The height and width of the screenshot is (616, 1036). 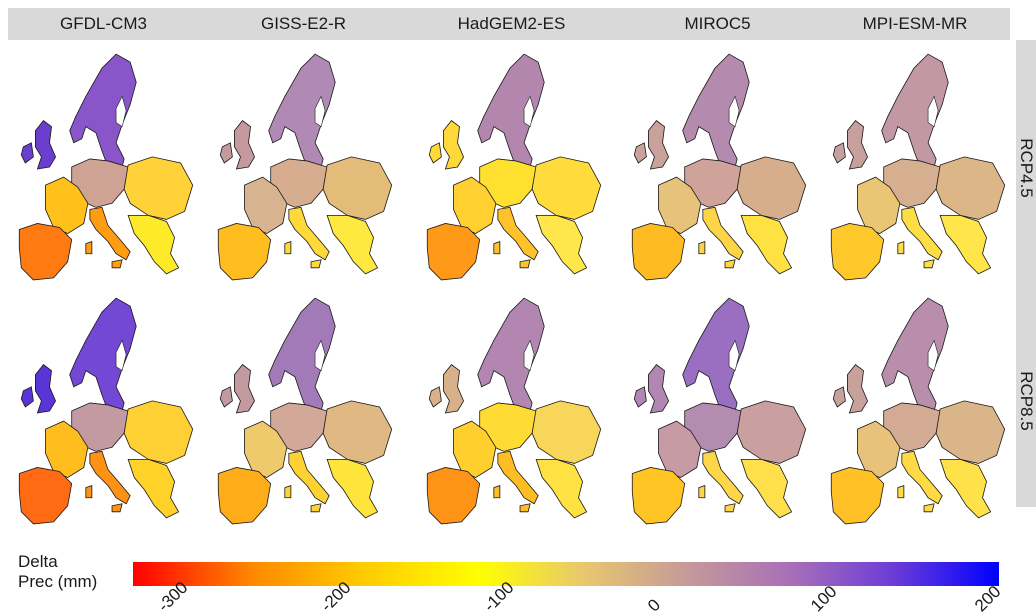 I want to click on facet-strip-rcp45: RCP4.5, so click(x=1026, y=167).